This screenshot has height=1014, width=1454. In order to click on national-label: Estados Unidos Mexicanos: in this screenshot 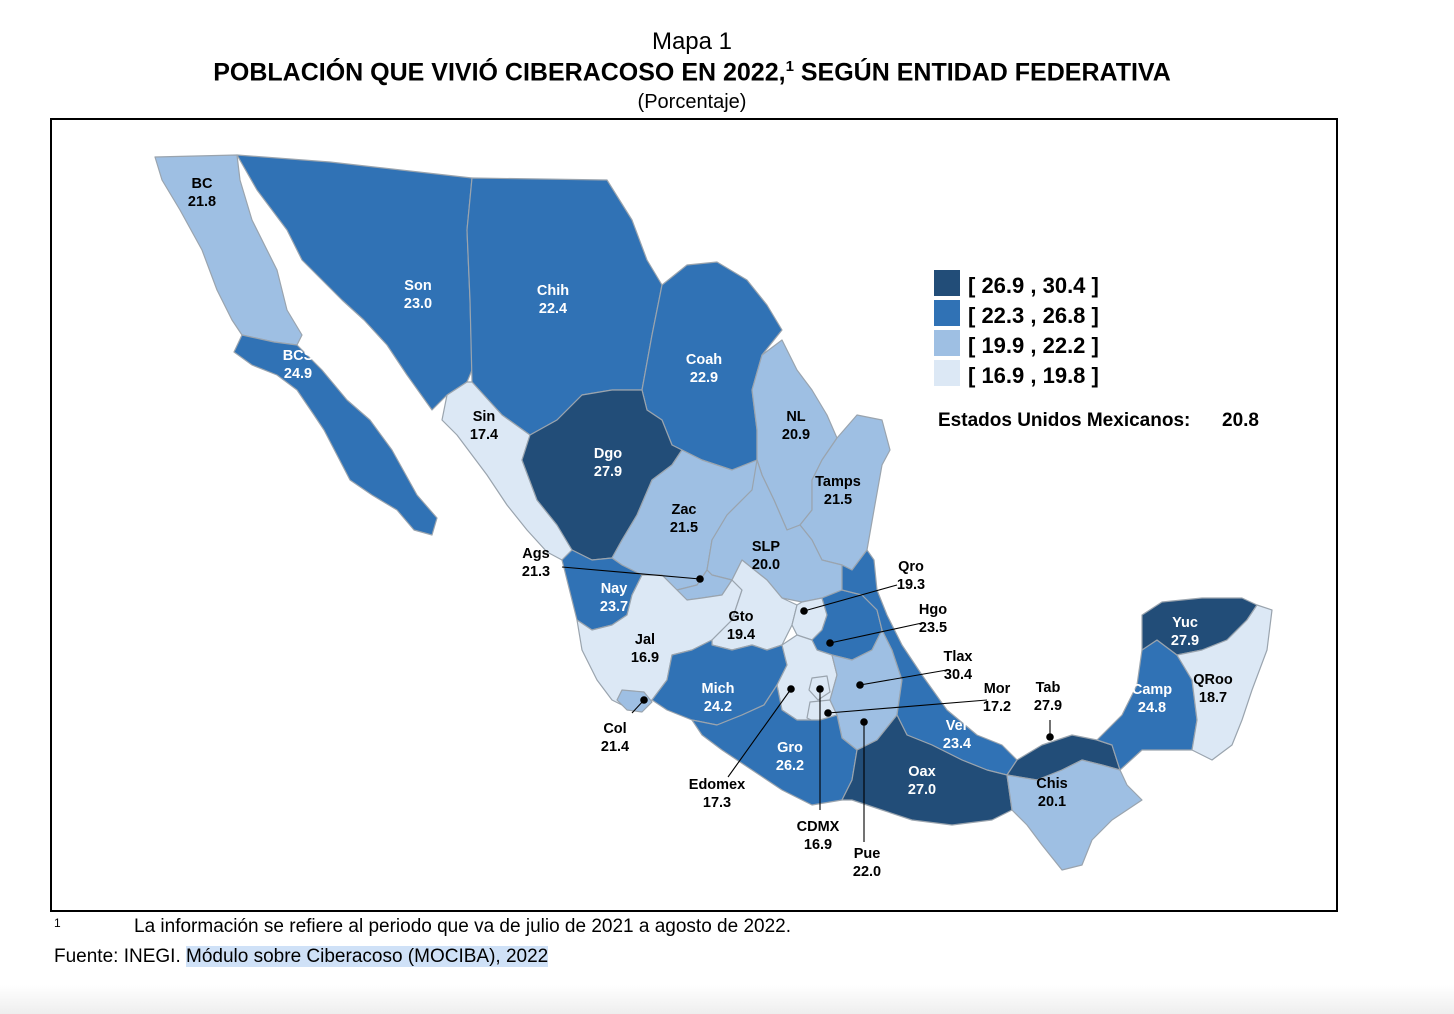, I will do `click(1064, 420)`.